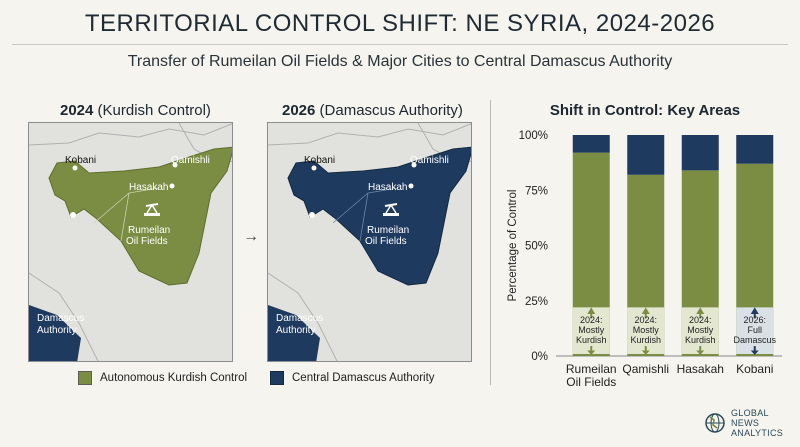  I want to click on x-tick-label: Hasakah, so click(700, 369).